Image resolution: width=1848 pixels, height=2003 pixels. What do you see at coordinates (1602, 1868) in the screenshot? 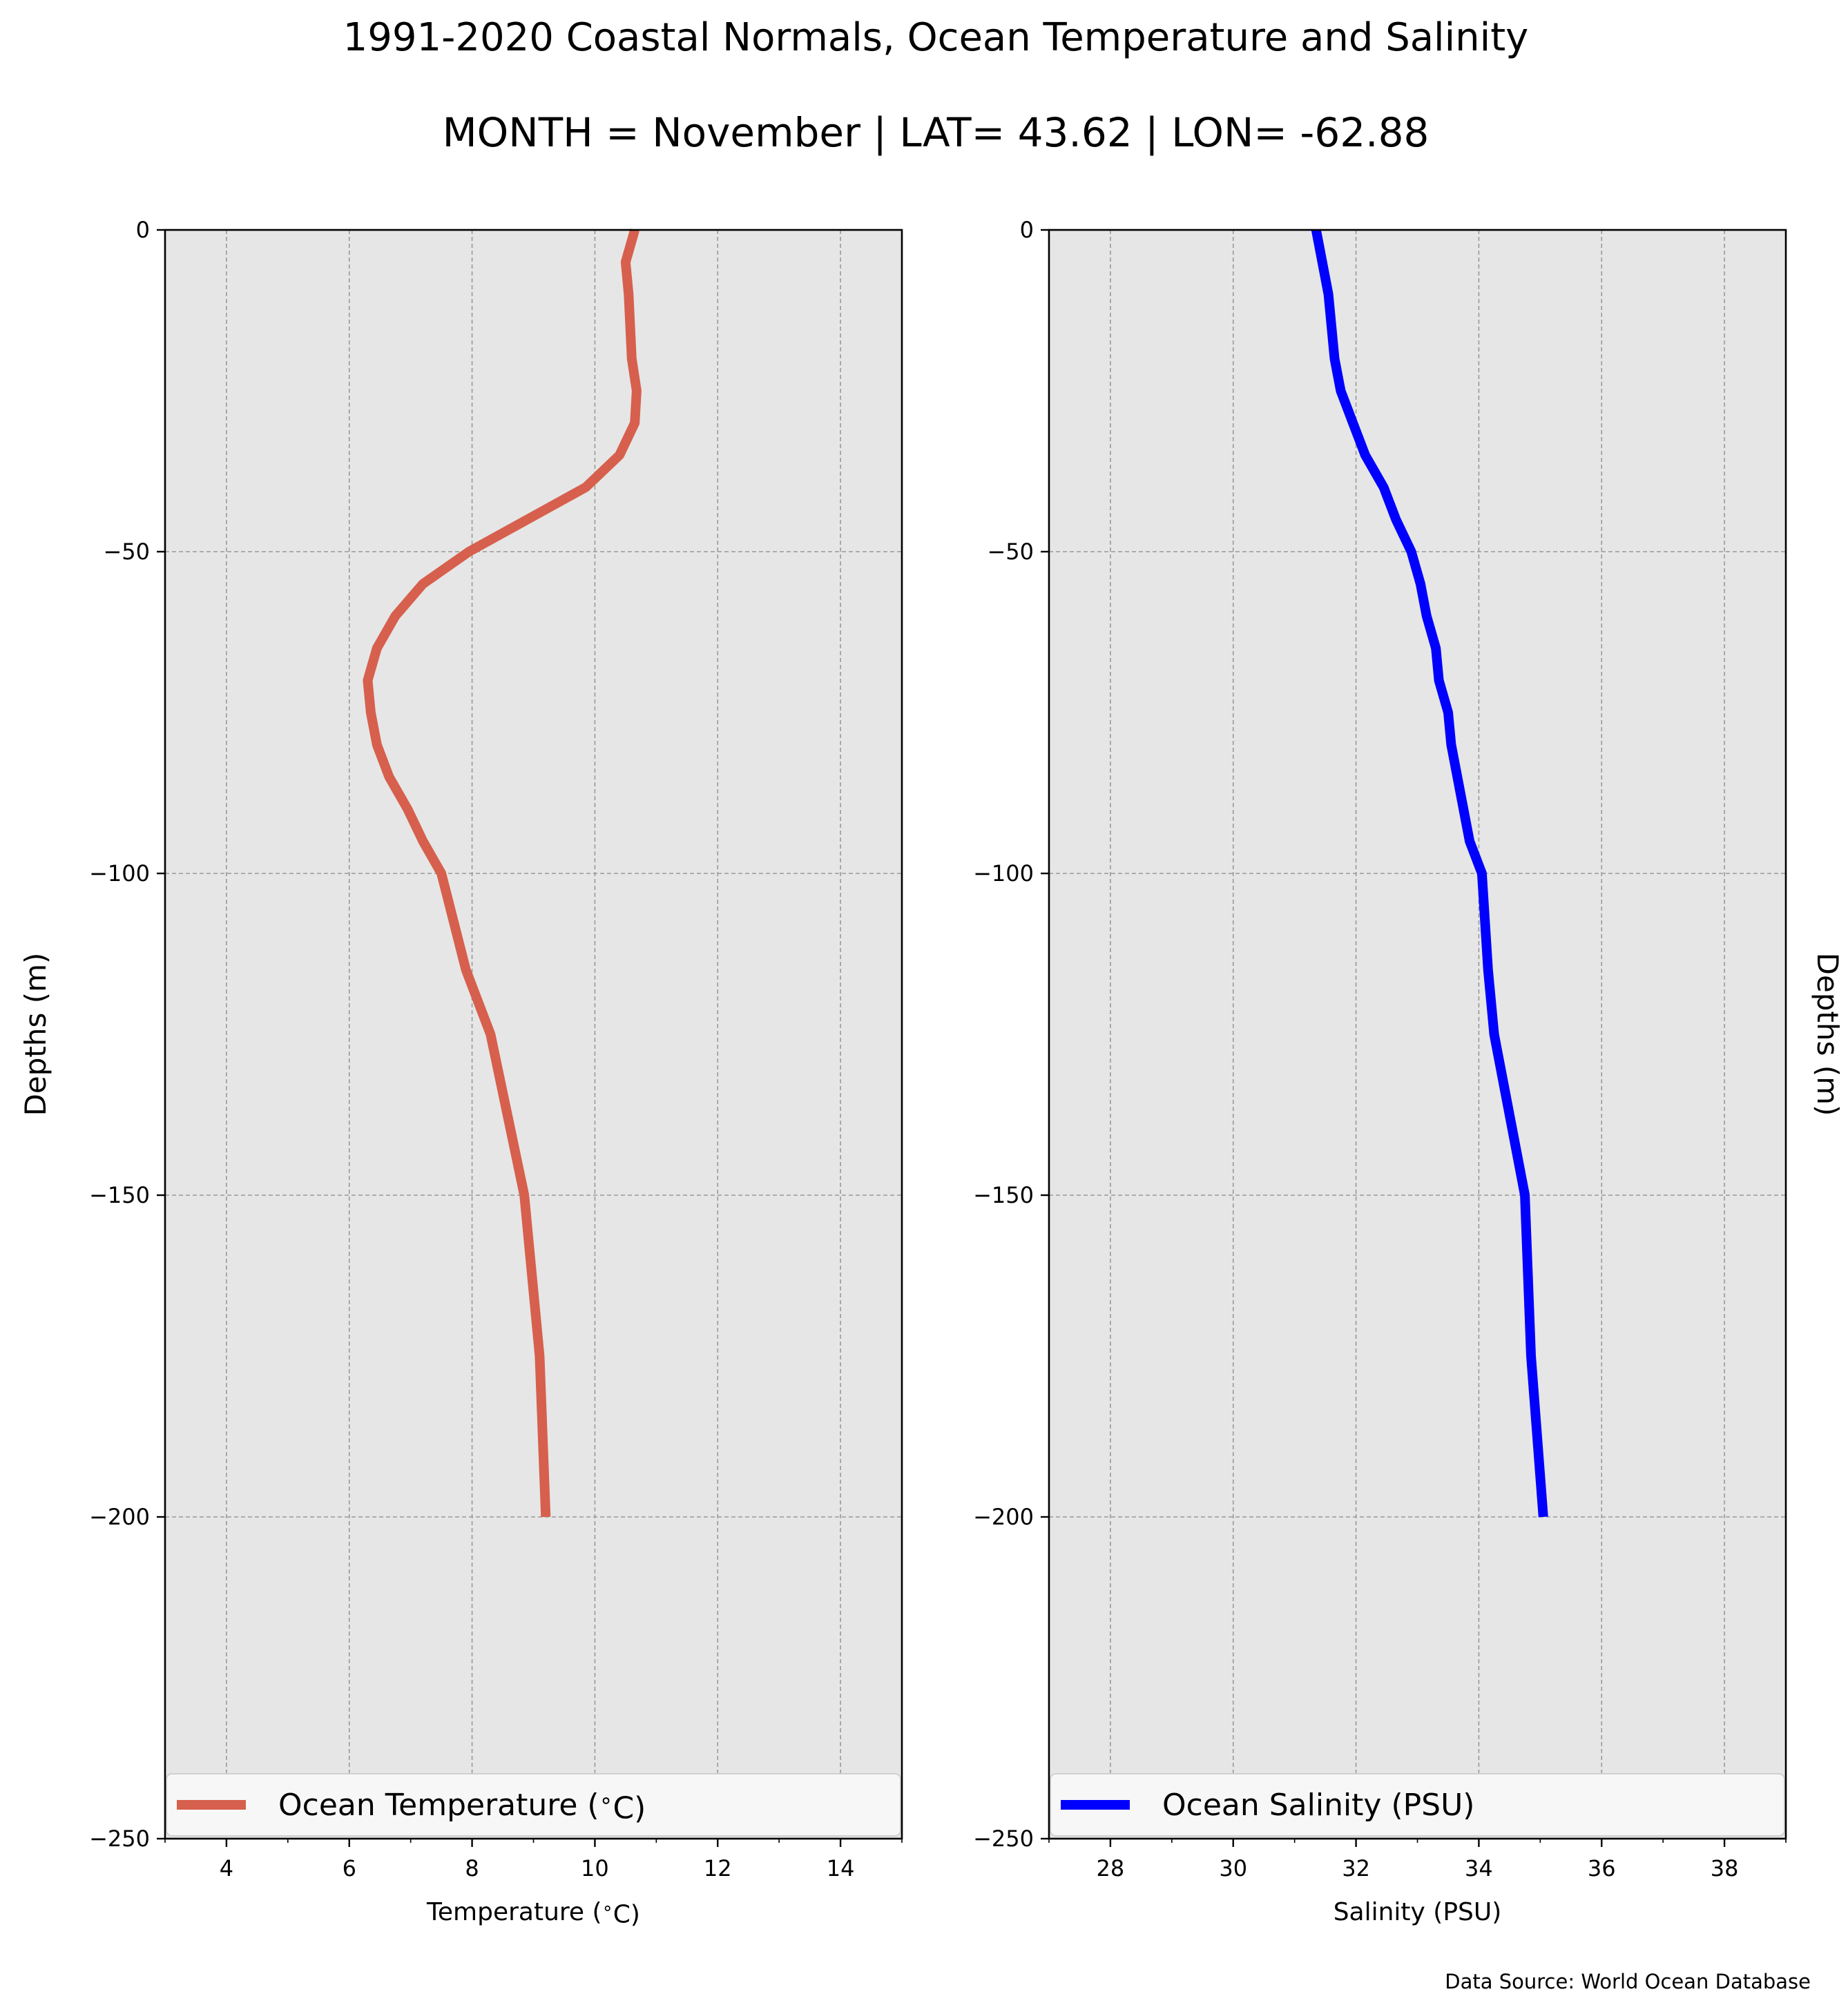
I see `x-tick-label: 36` at bounding box center [1602, 1868].